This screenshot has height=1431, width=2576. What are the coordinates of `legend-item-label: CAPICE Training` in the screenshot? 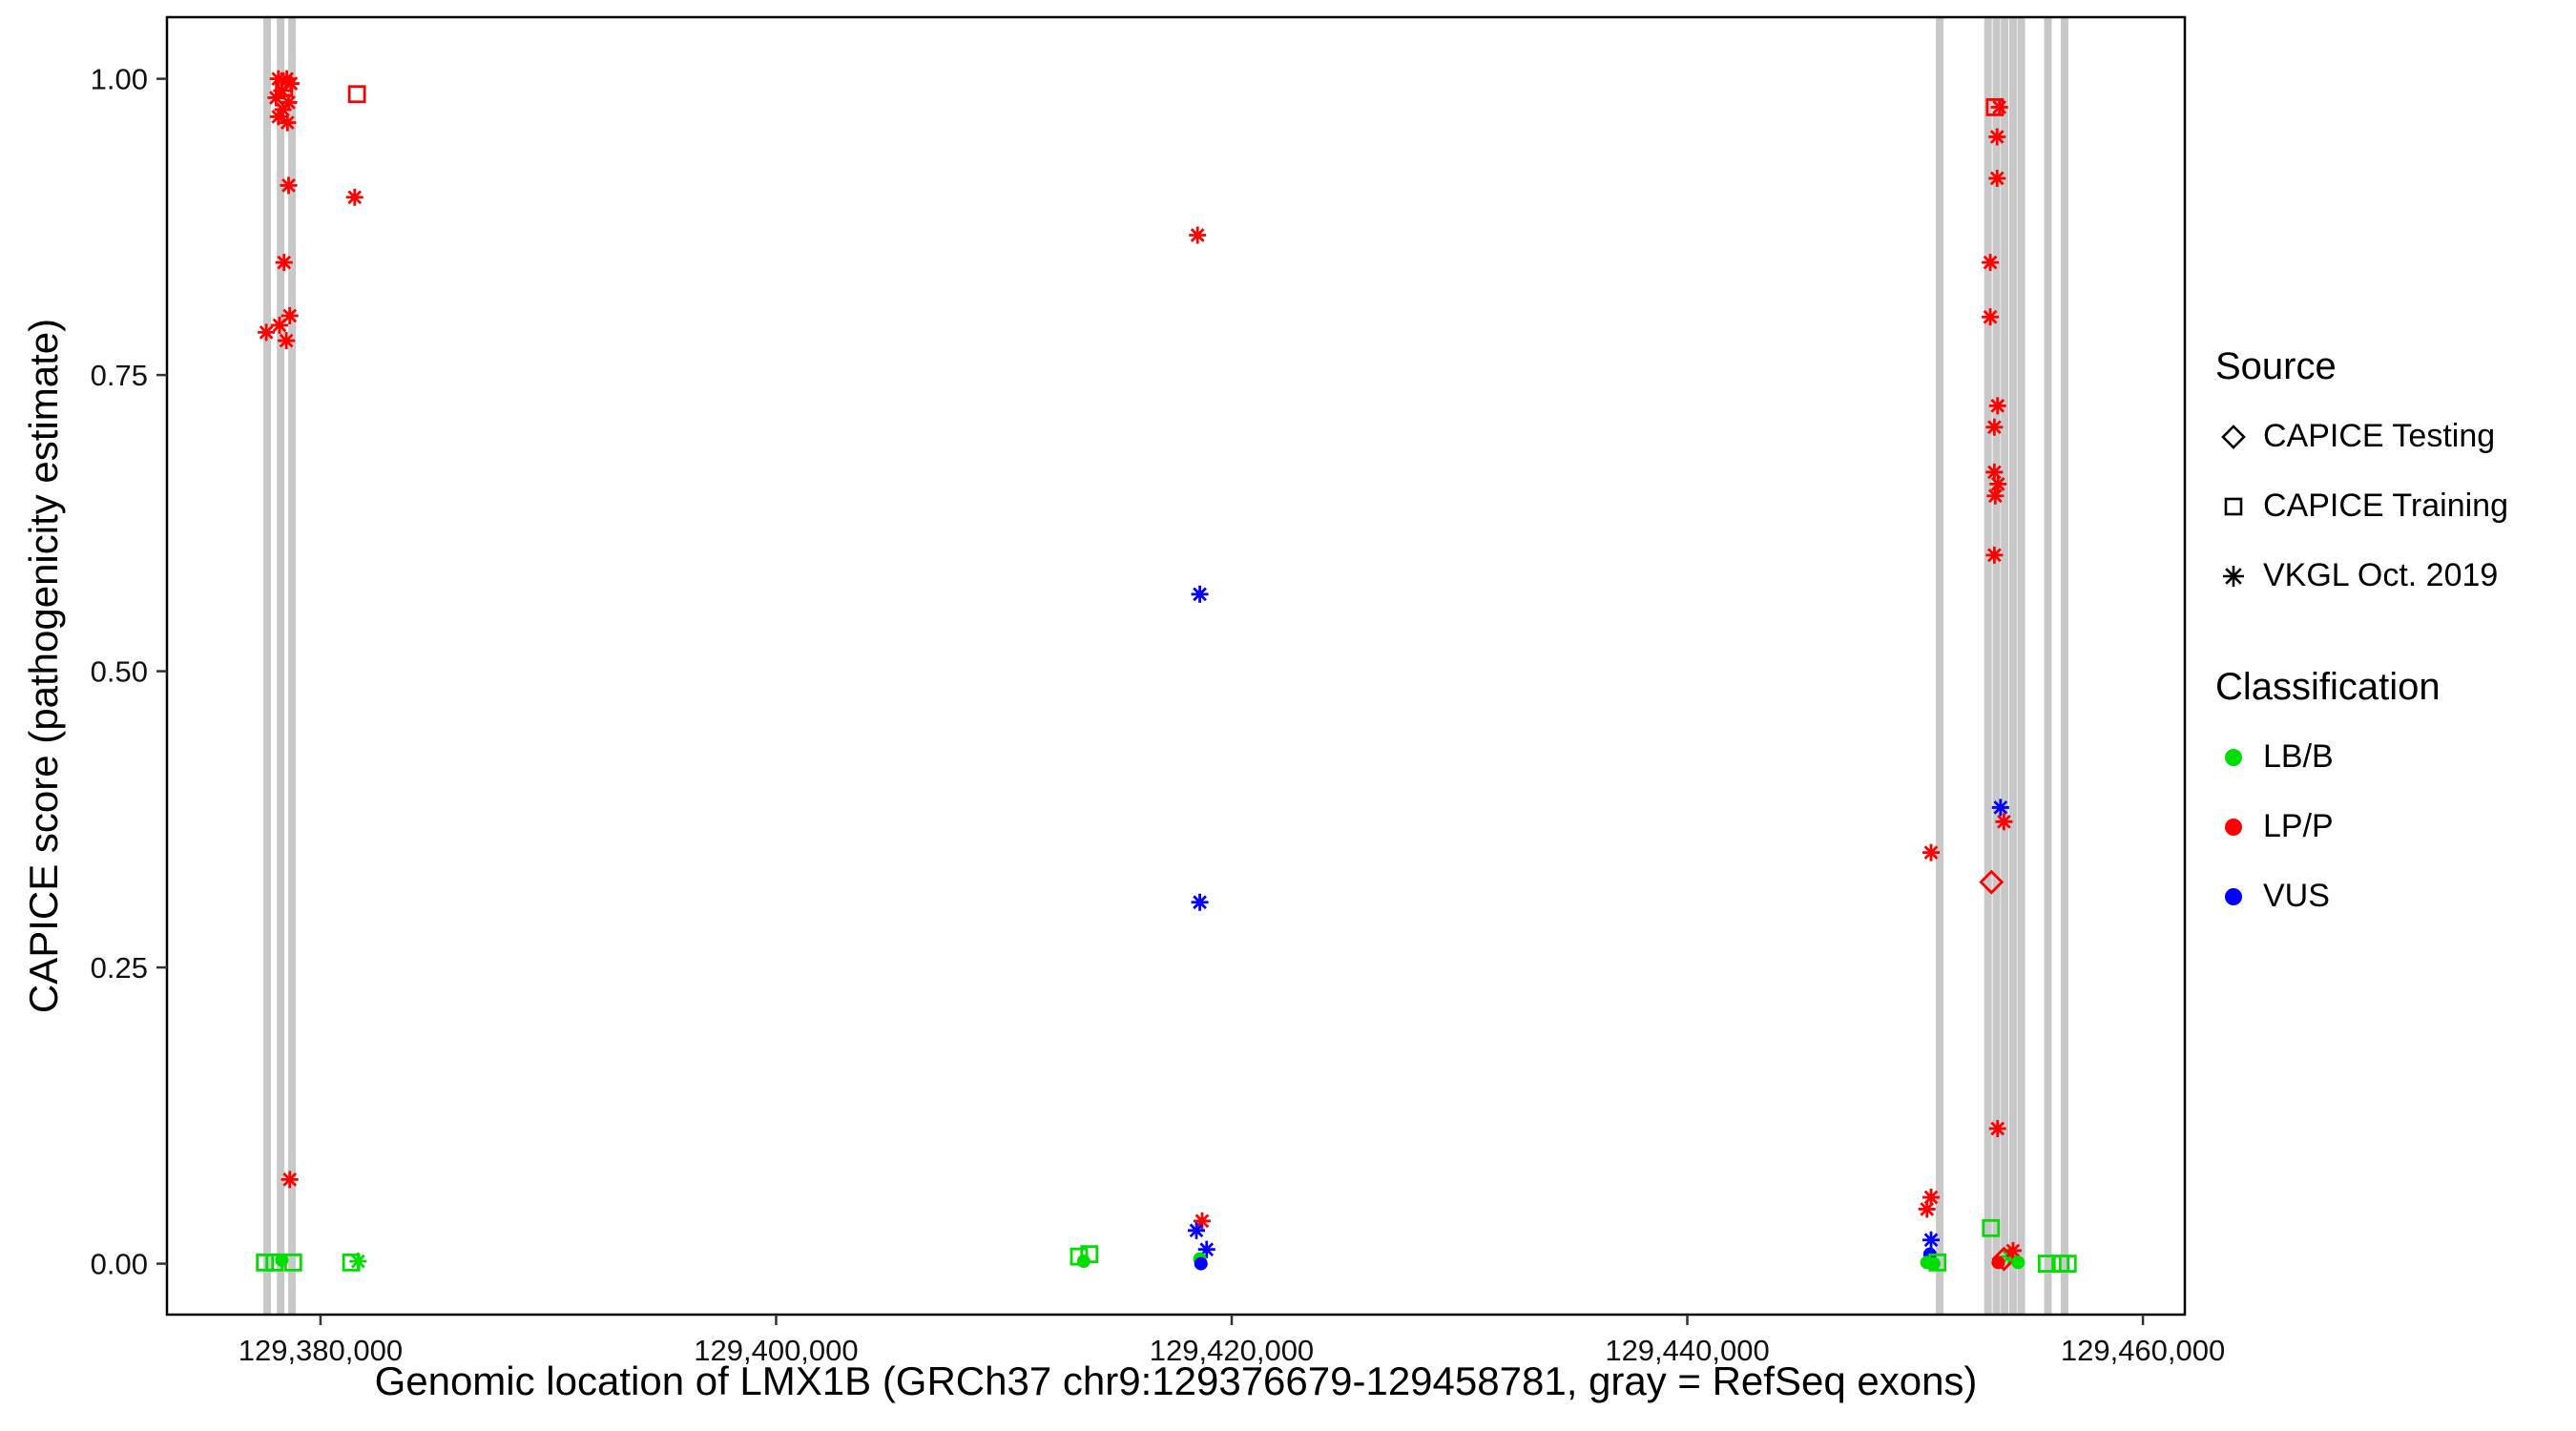 It's located at (2385, 505).